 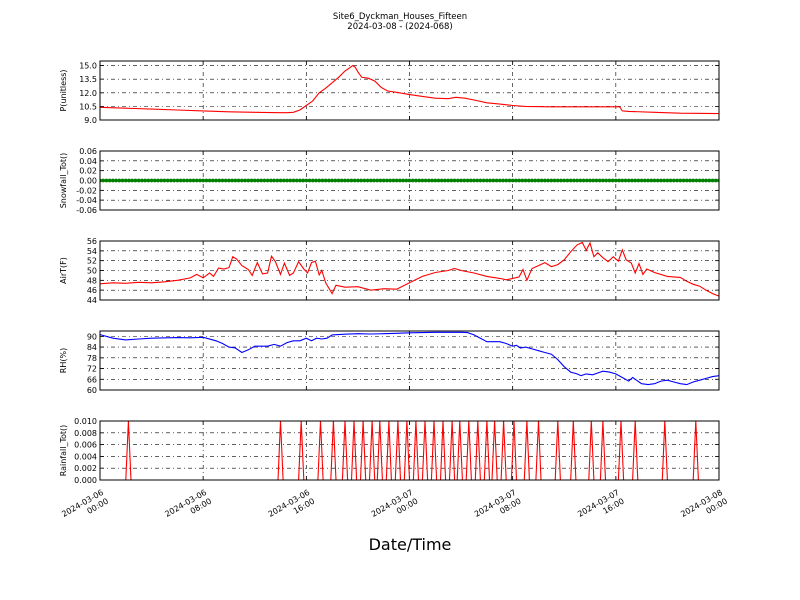 What do you see at coordinates (88, 171) in the screenshot?
I see `y-tick-label: 0.02` at bounding box center [88, 171].